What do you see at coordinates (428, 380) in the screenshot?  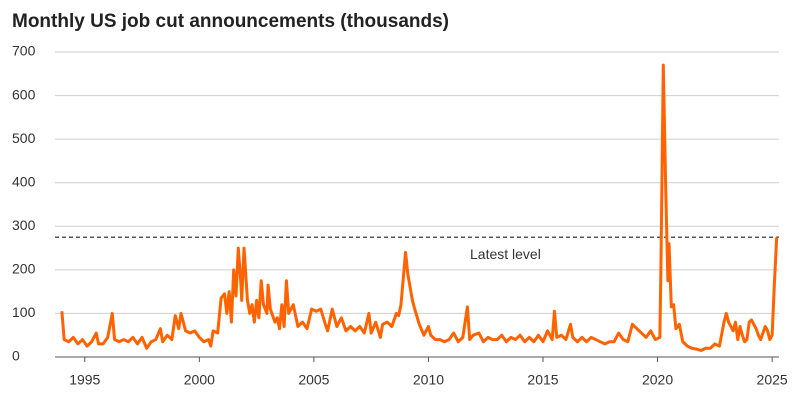 I see `x-tick-label: 2010` at bounding box center [428, 380].